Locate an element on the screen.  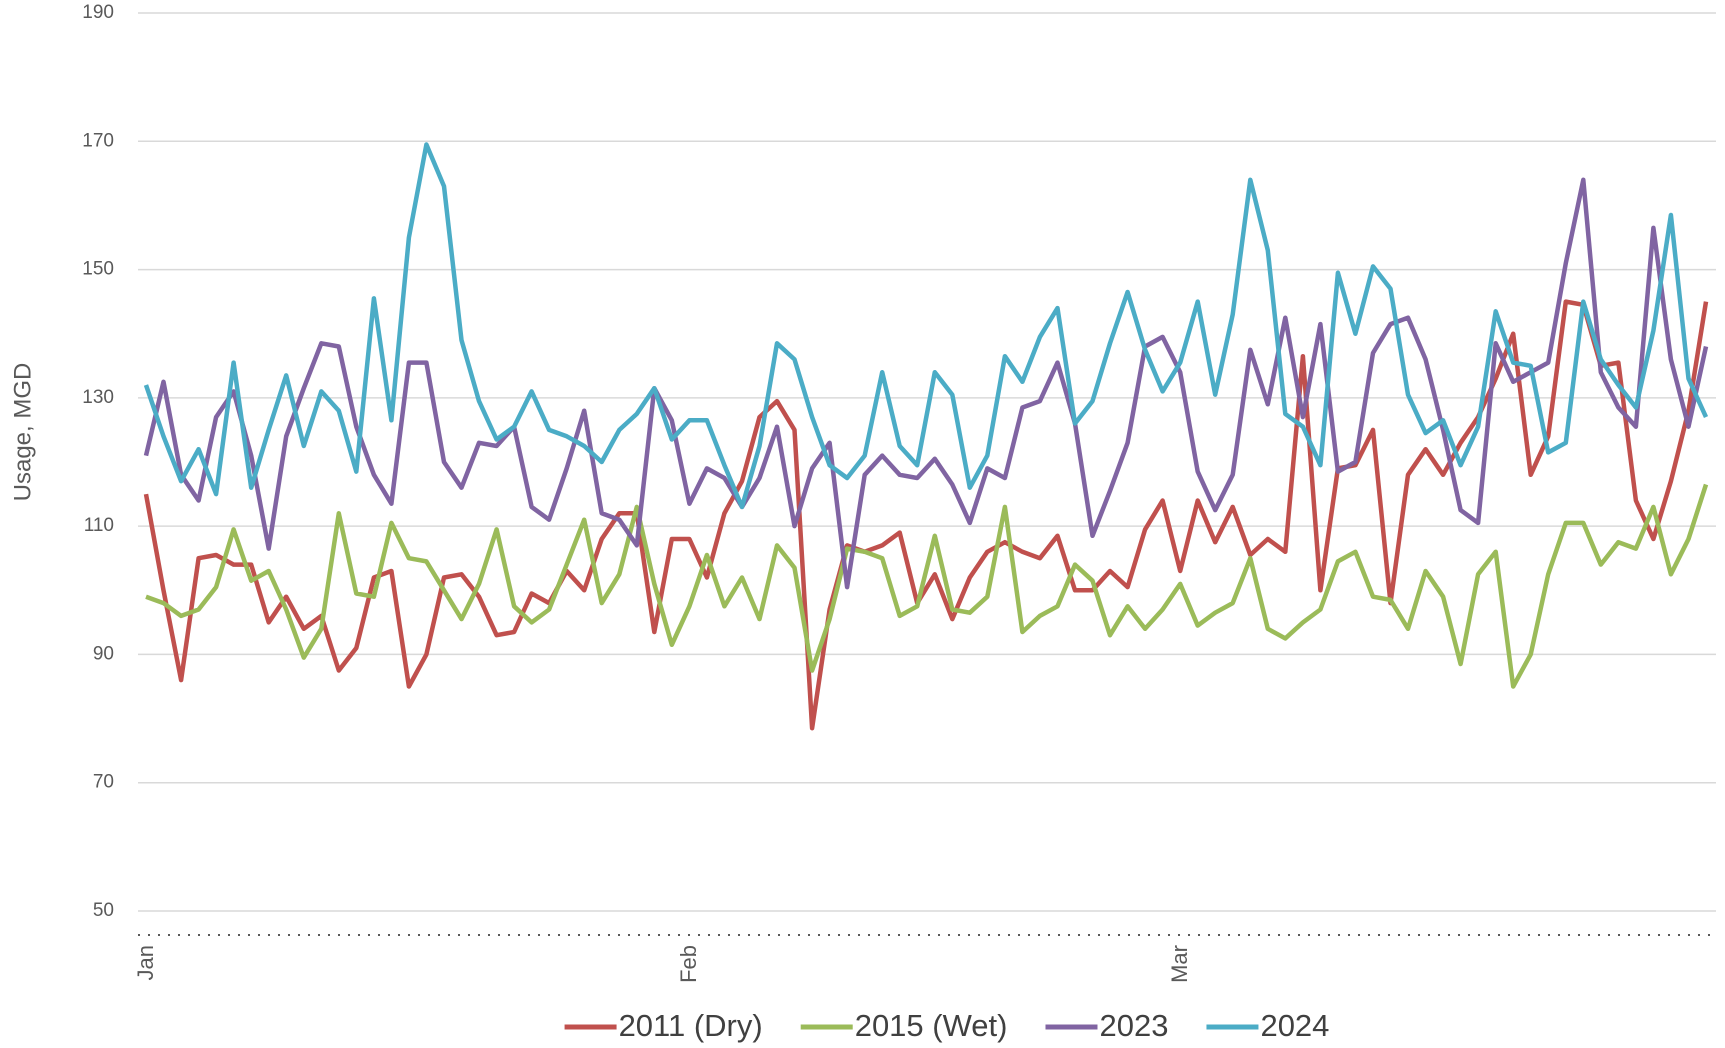
x-tick-label: Feb is located at coordinates (688, 964).